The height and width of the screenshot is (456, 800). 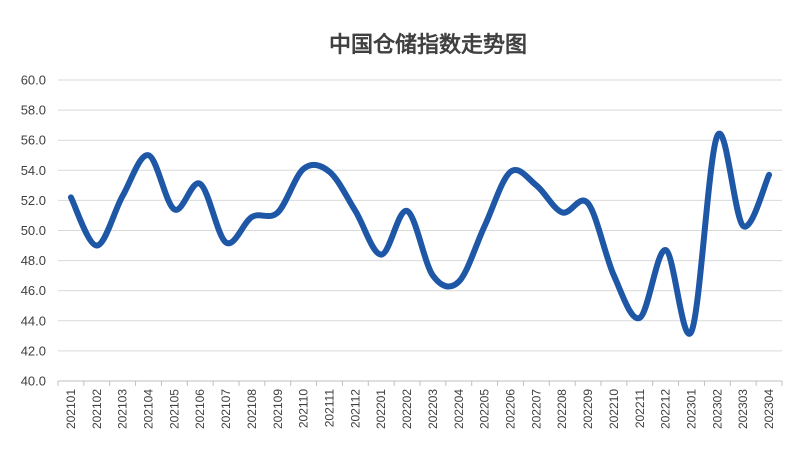 What do you see at coordinates (562, 409) in the screenshot?
I see `x-tick-label: 202208` at bounding box center [562, 409].